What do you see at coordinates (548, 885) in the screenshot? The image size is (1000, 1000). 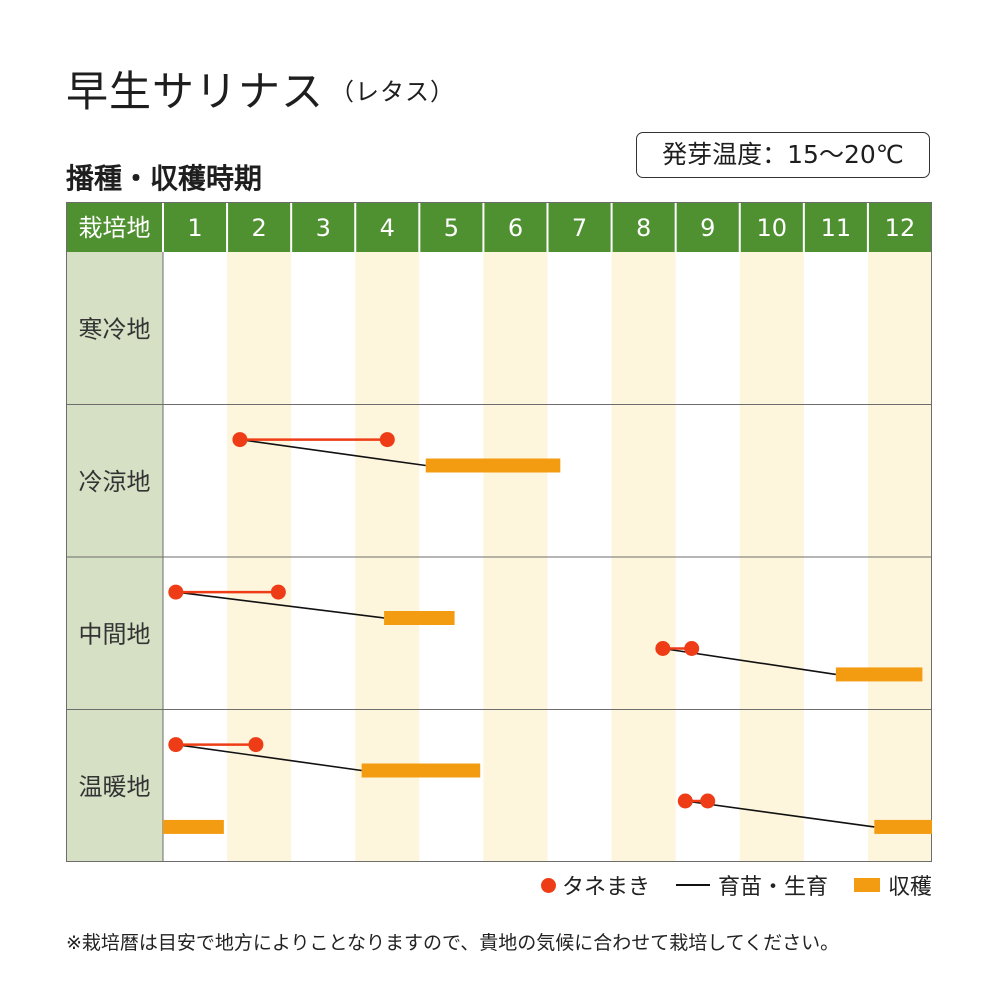 I see `sowing-dot-icon` at bounding box center [548, 885].